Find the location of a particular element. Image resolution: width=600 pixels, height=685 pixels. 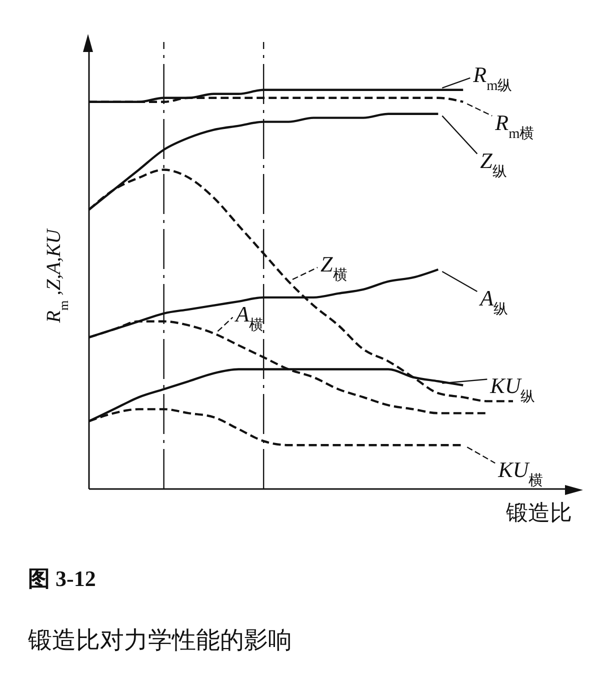

legend-label: A$_{横}$ is located at coordinates (249, 317).